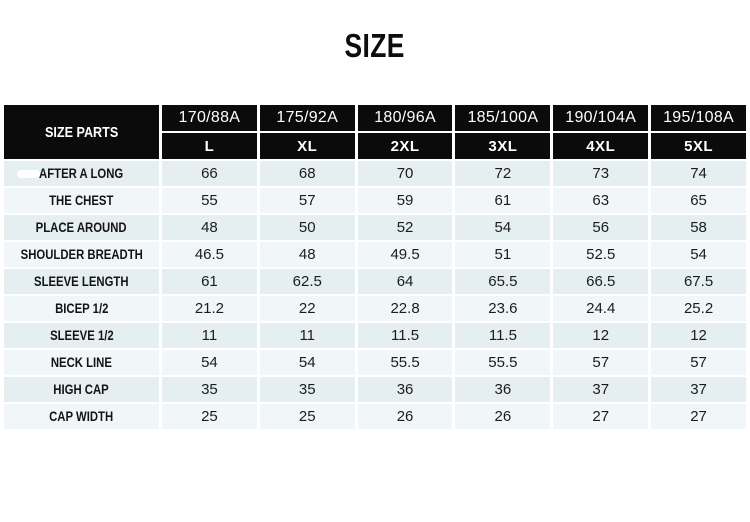  I want to click on value-cell: 68, so click(307, 173).